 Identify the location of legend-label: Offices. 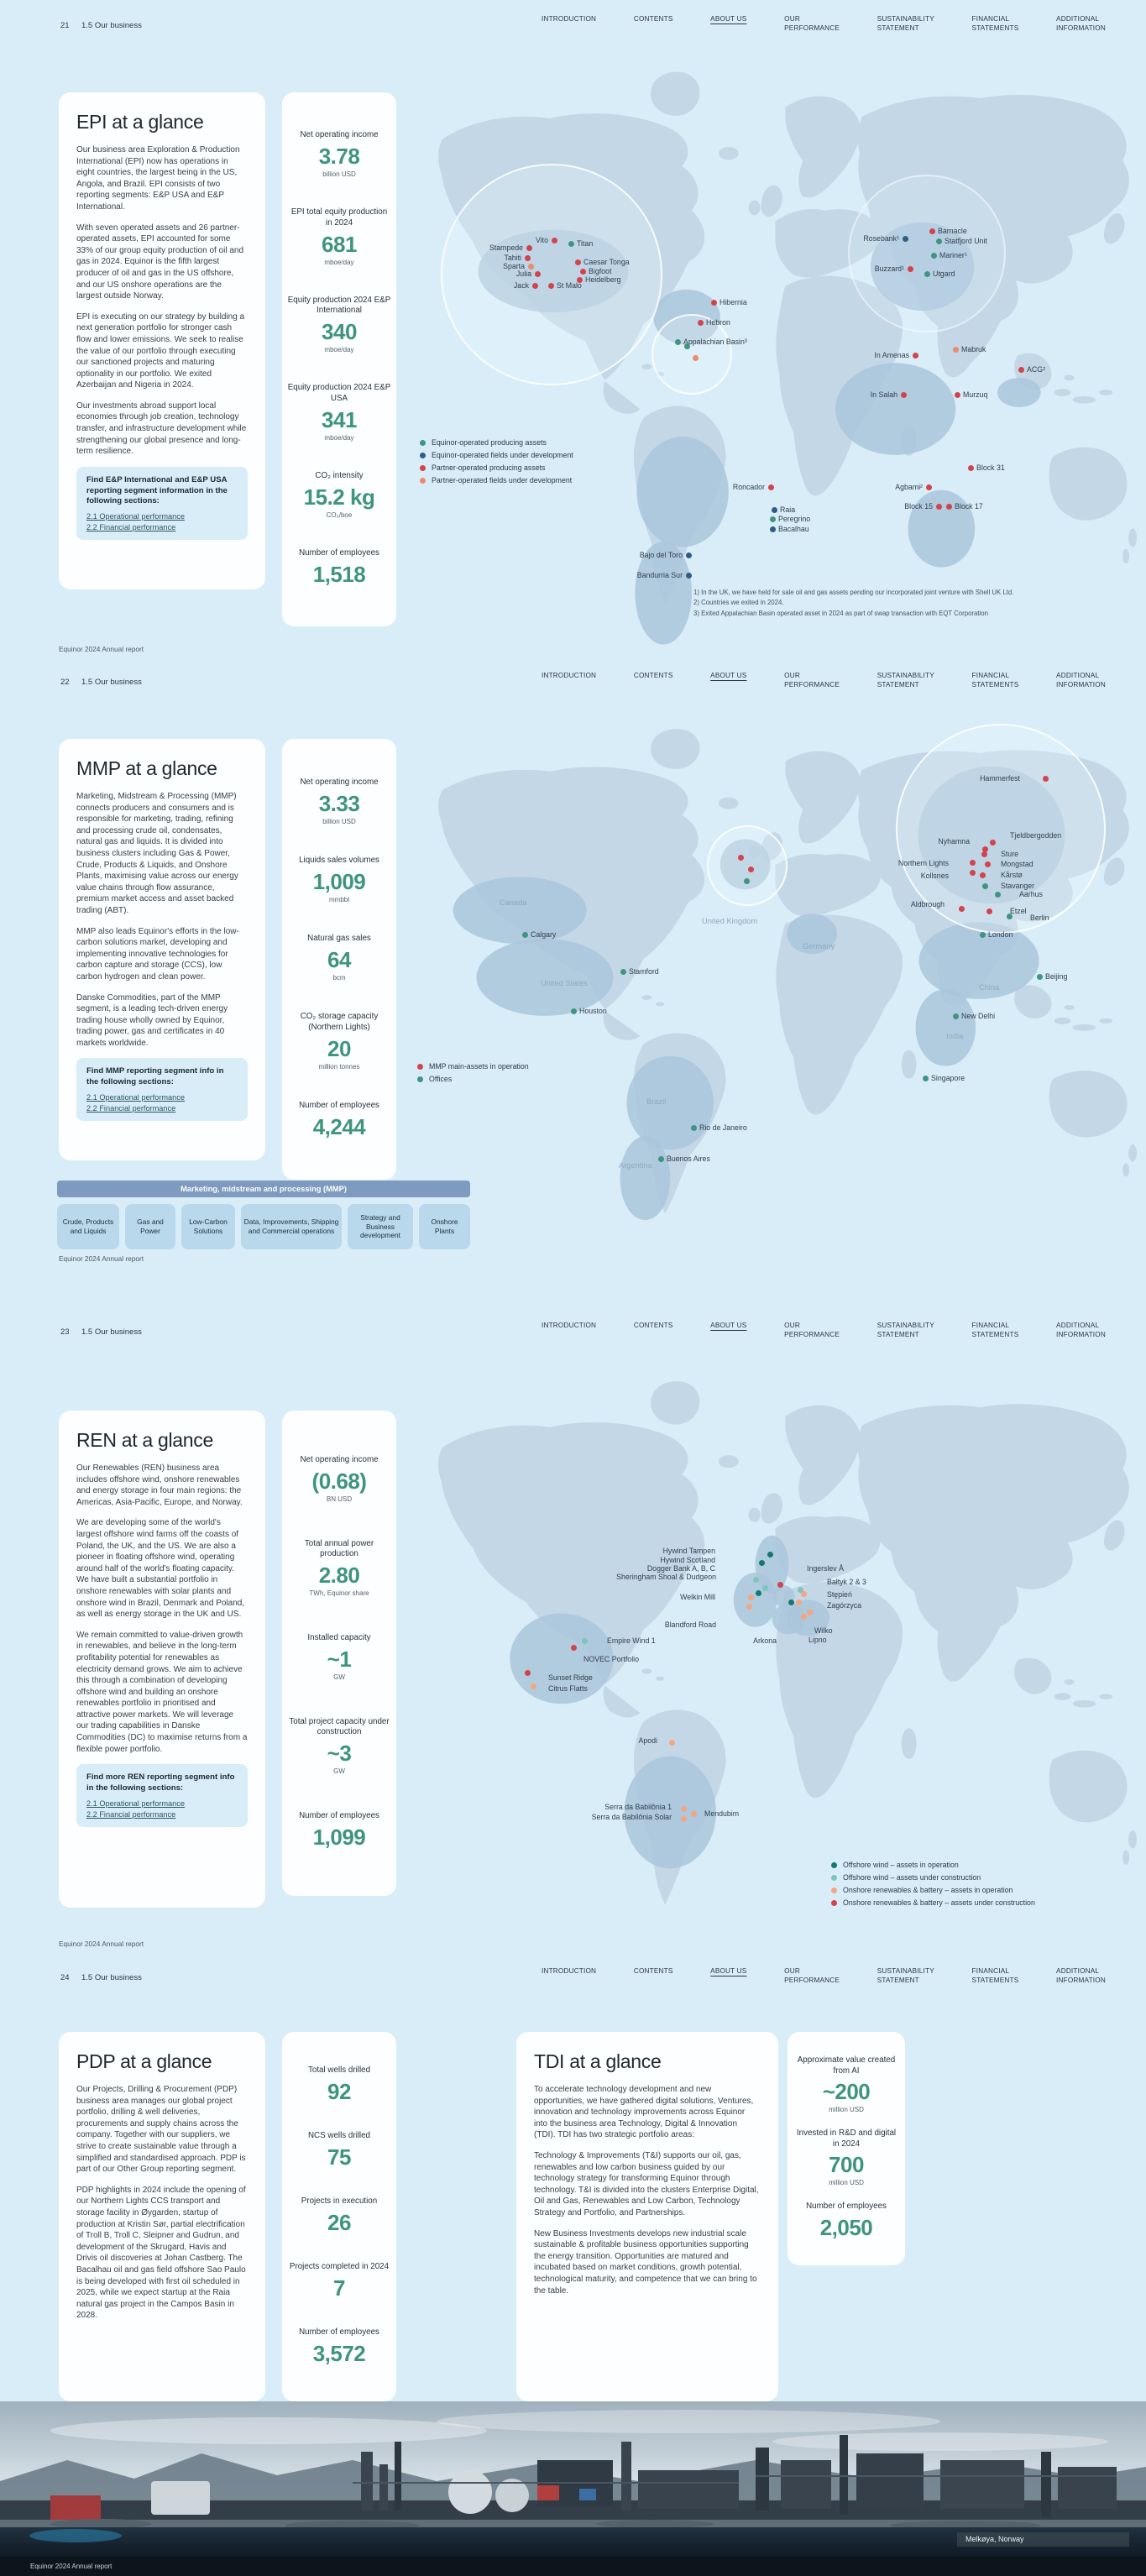
(441, 1079).